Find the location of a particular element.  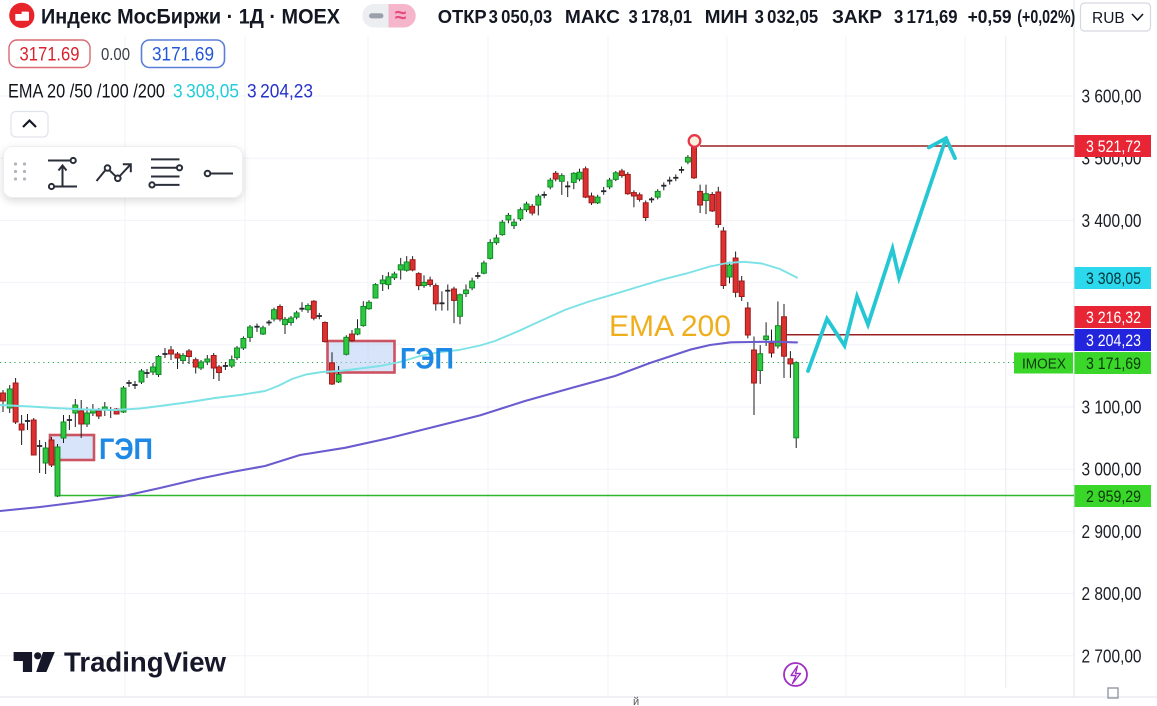

svg-text: RUB is located at coordinates (1108, 18).